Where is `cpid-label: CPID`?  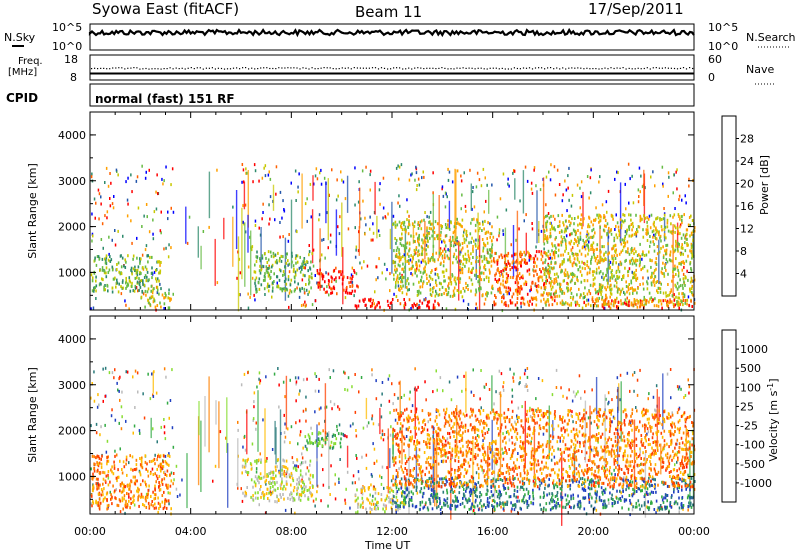
cpid-label: CPID is located at coordinates (22, 98).